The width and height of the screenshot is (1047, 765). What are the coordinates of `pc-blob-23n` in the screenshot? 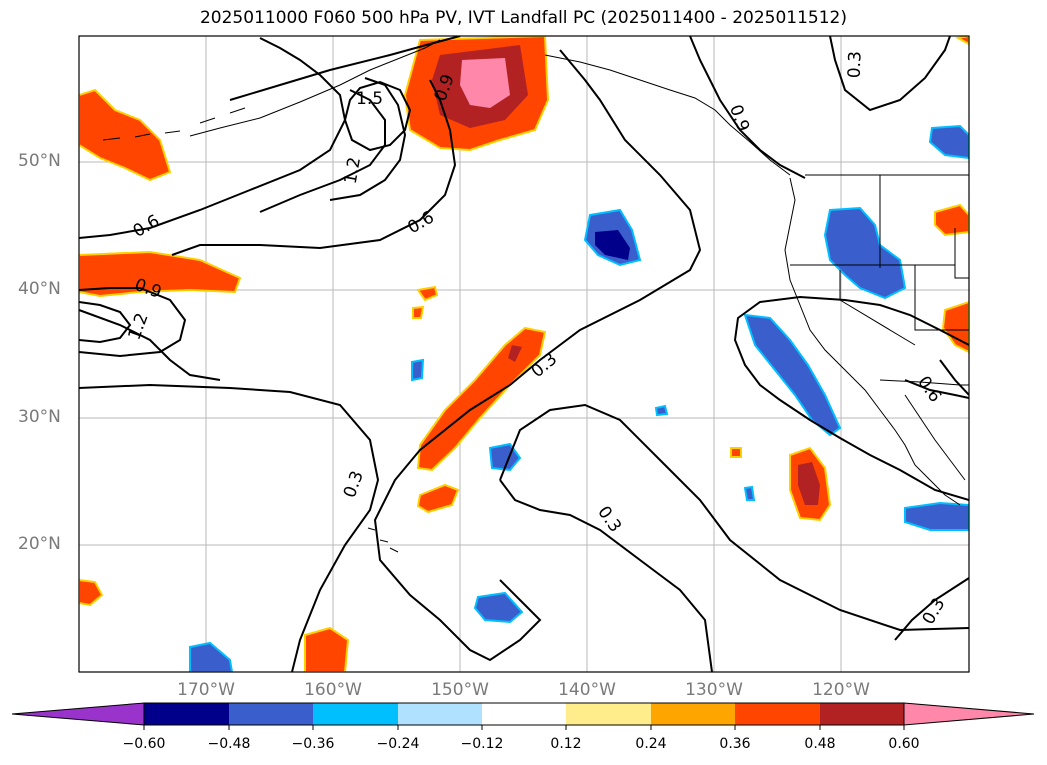 It's located at (438, 498).